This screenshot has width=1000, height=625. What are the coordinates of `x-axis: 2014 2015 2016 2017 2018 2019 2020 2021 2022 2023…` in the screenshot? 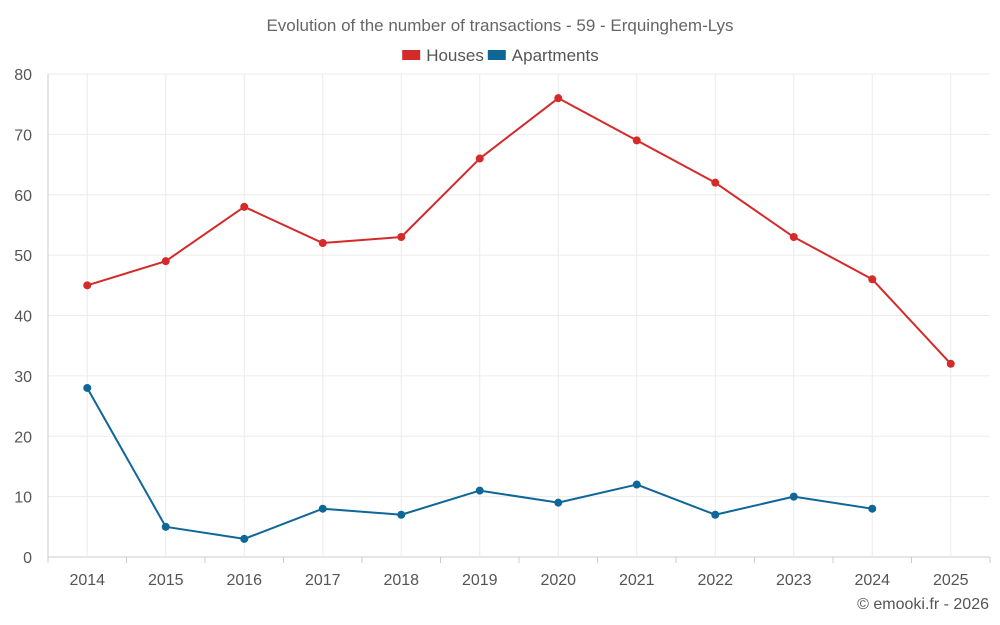 It's located at (519, 573).